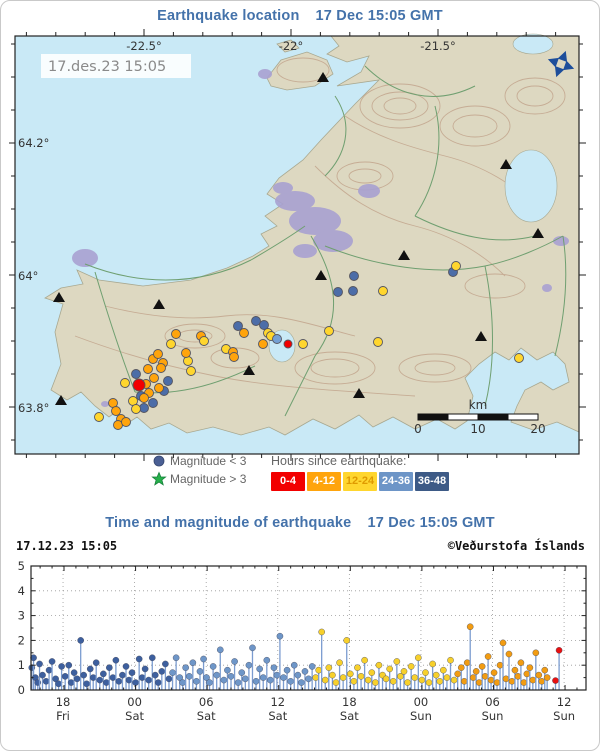 This screenshot has width=600, height=751. Describe the element at coordinates (21, 640) in the screenshot. I see `y-tick-label: 2` at that location.